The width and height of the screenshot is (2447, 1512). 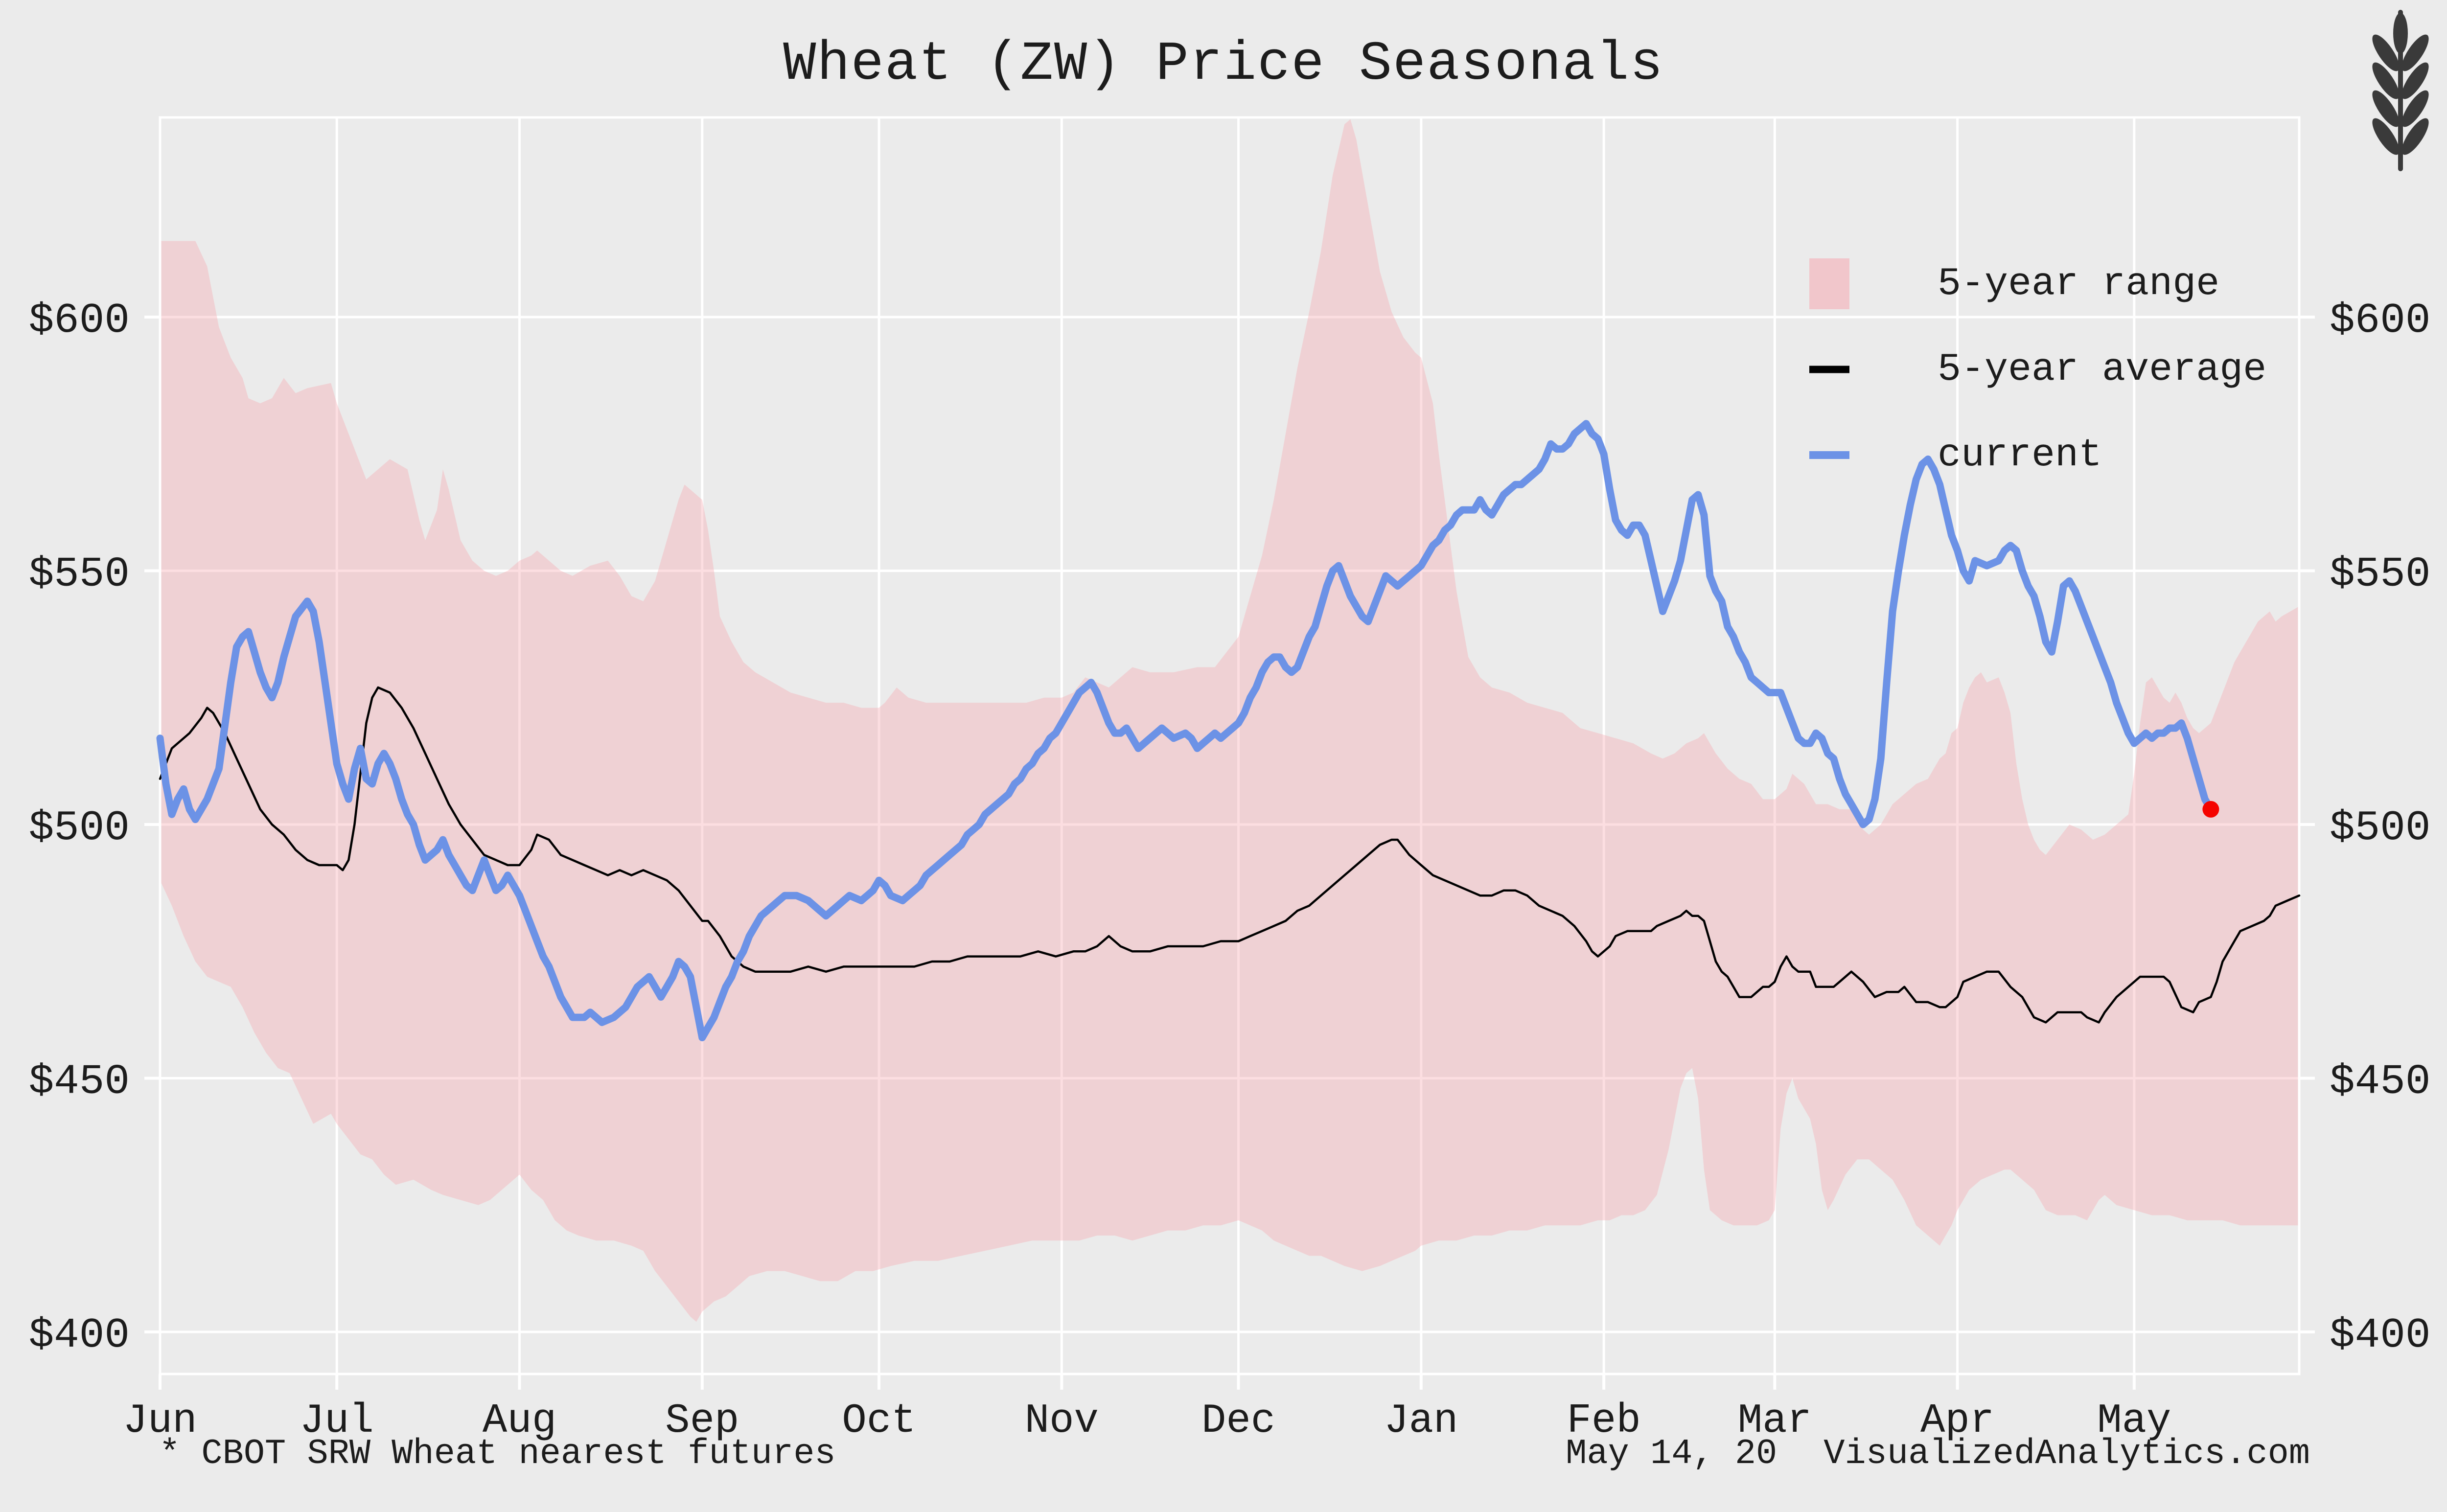 What do you see at coordinates (1604, 1421) in the screenshot?
I see `x-axis-month-label: Feb` at bounding box center [1604, 1421].